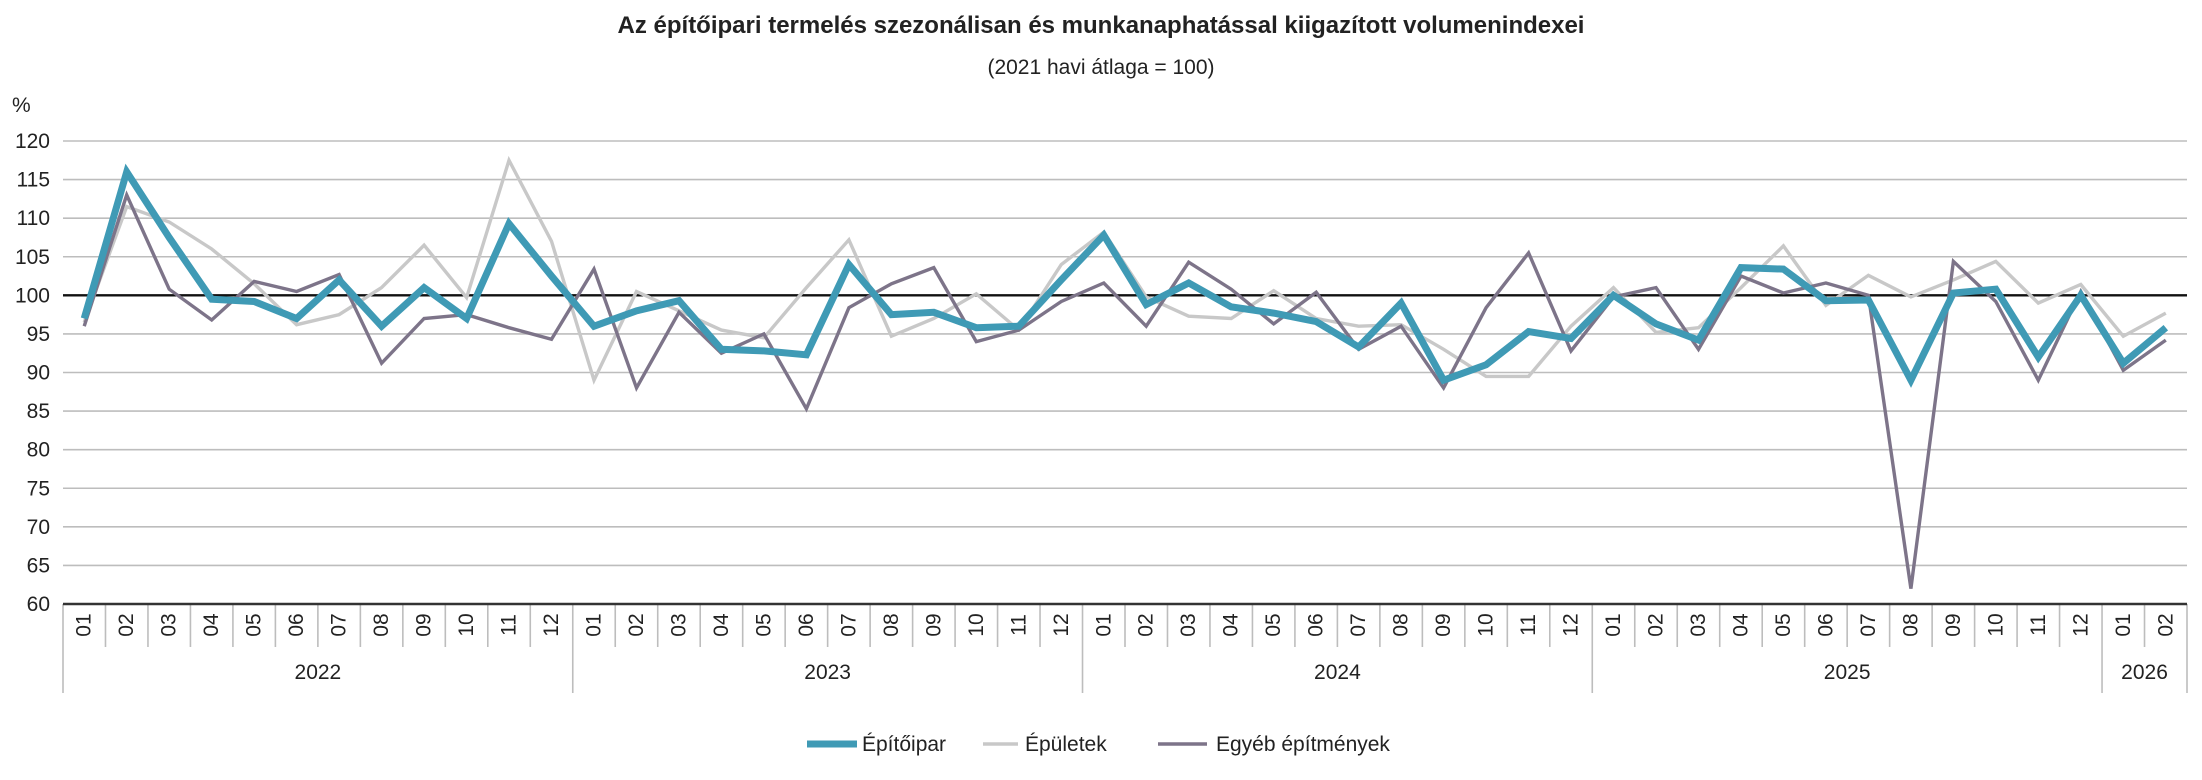 Image resolution: width=2202 pixels, height=780 pixels. Describe the element at coordinates (32, 295) in the screenshot. I see `y-tick-label: 100` at that location.